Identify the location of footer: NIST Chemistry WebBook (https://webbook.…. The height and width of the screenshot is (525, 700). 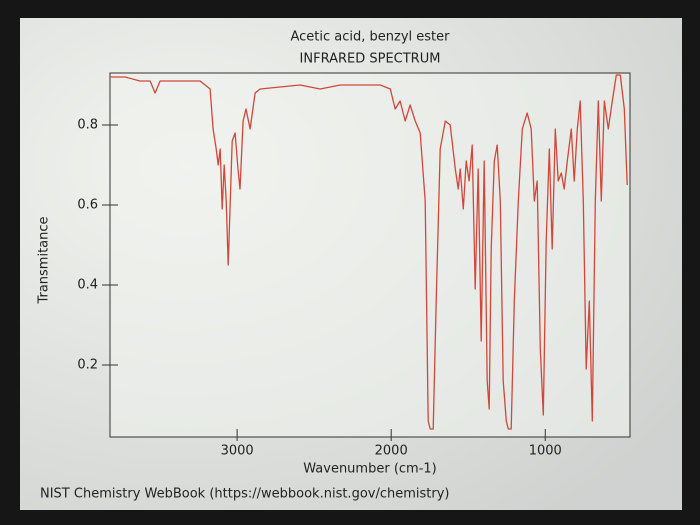
(245, 494).